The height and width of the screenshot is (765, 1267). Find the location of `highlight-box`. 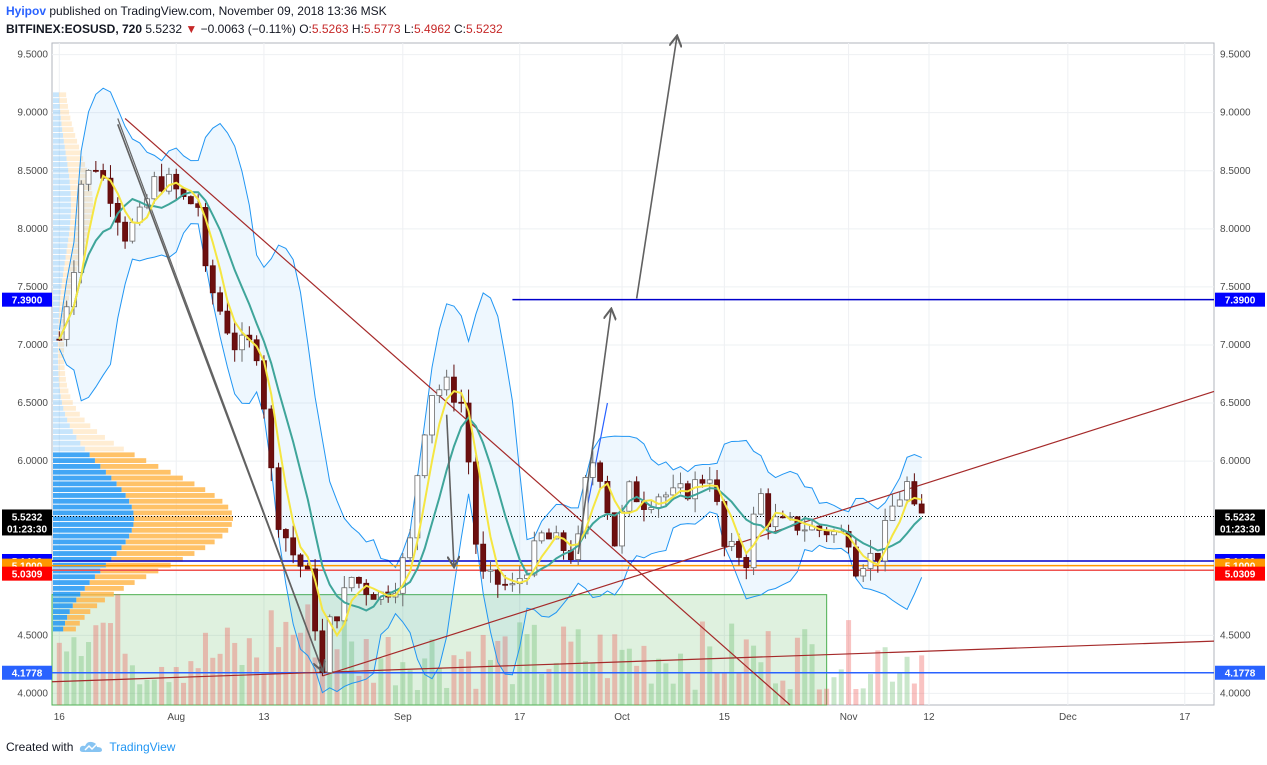

highlight-box is located at coordinates (439, 650).